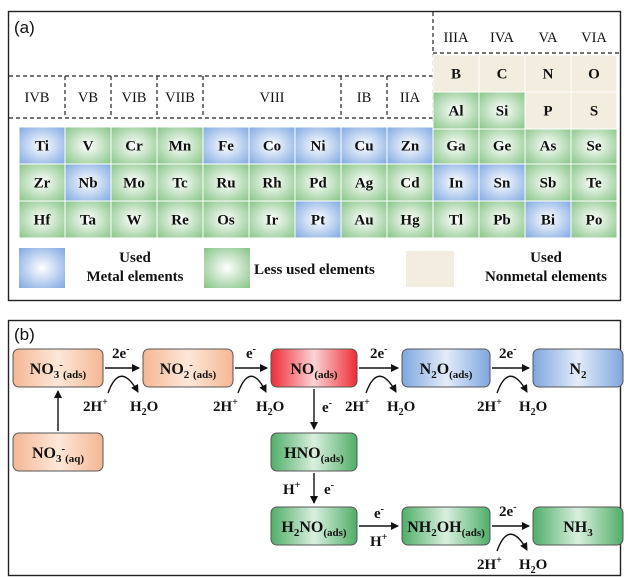  I want to click on node-n2-box, so click(578, 368).